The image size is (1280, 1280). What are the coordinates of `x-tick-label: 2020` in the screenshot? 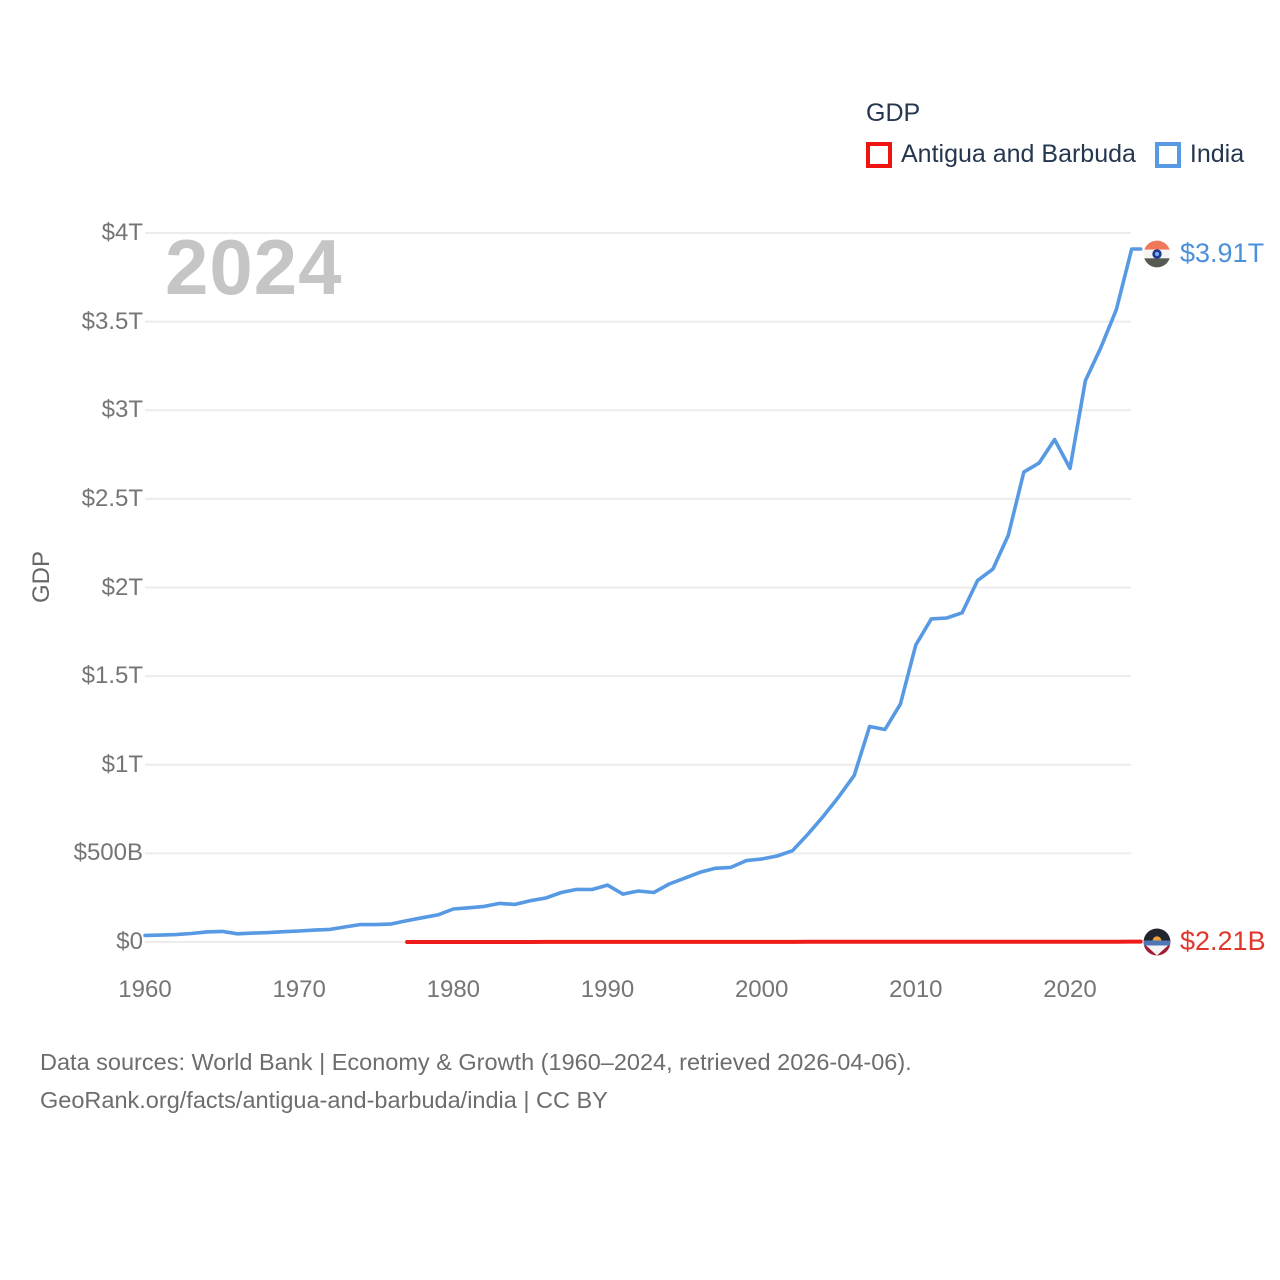 It's located at (1070, 989).